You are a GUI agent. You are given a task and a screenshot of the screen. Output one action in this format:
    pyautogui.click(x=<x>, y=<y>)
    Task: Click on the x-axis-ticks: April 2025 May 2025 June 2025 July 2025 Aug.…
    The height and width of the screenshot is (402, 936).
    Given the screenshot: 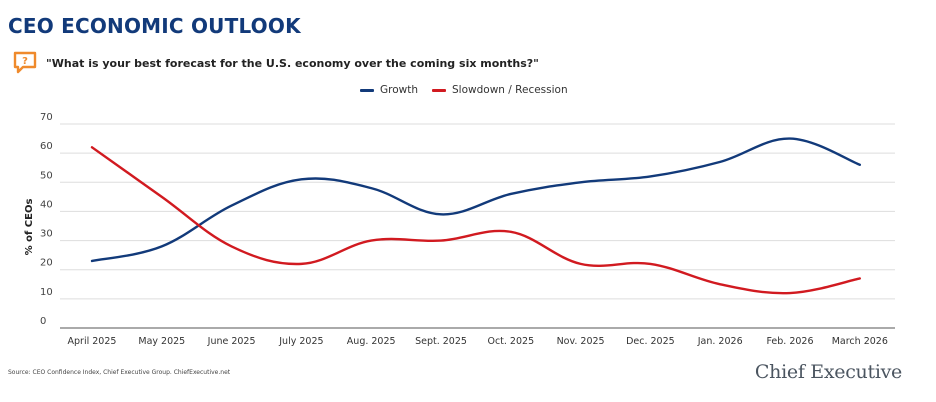 What is the action you would take?
    pyautogui.click(x=478, y=341)
    